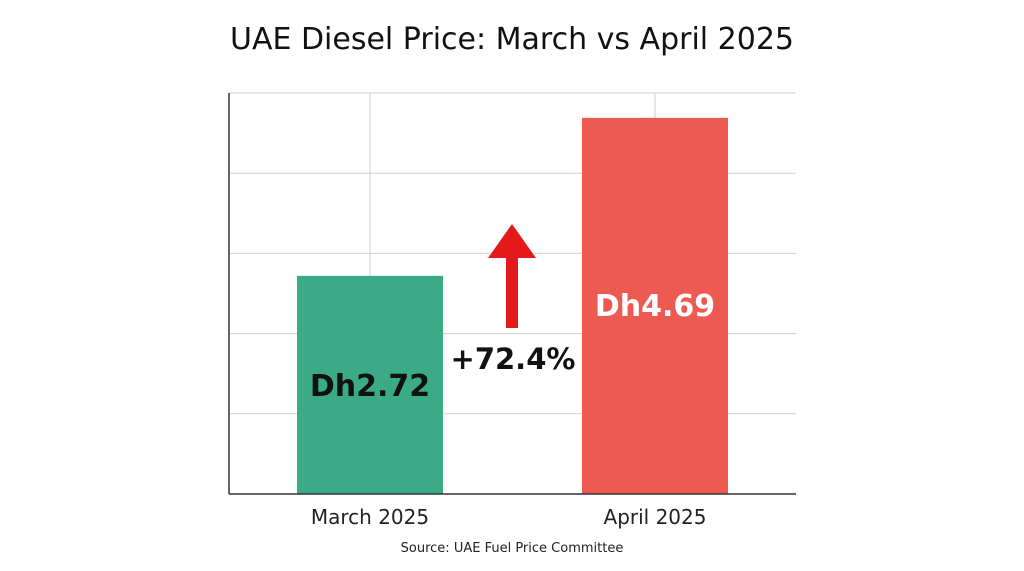  I want to click on source-note: Source: UAE Fuel Price Committee, so click(512, 548).